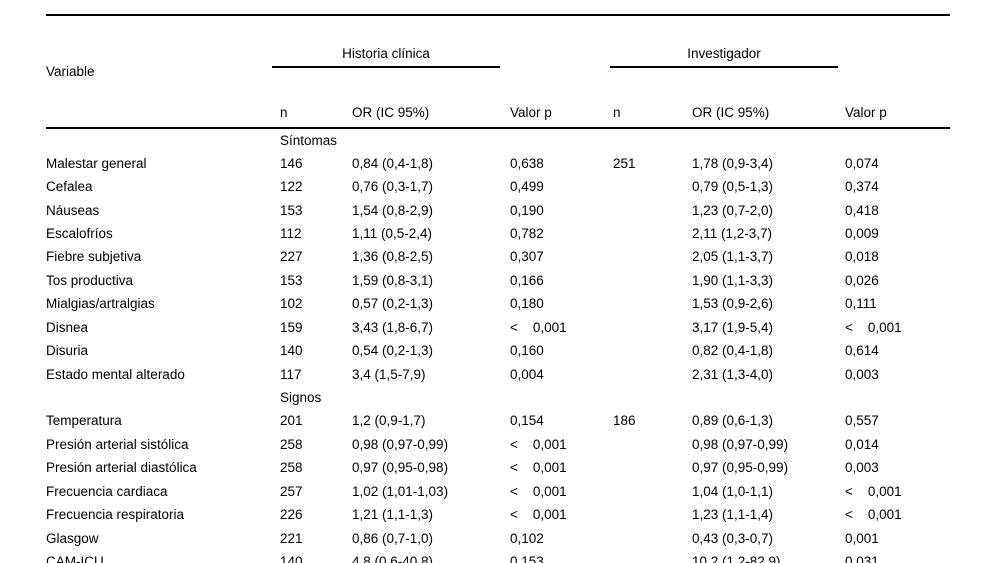  I want to click on cell-inv-or: 0,97 (0,95-0,99), so click(740, 468).